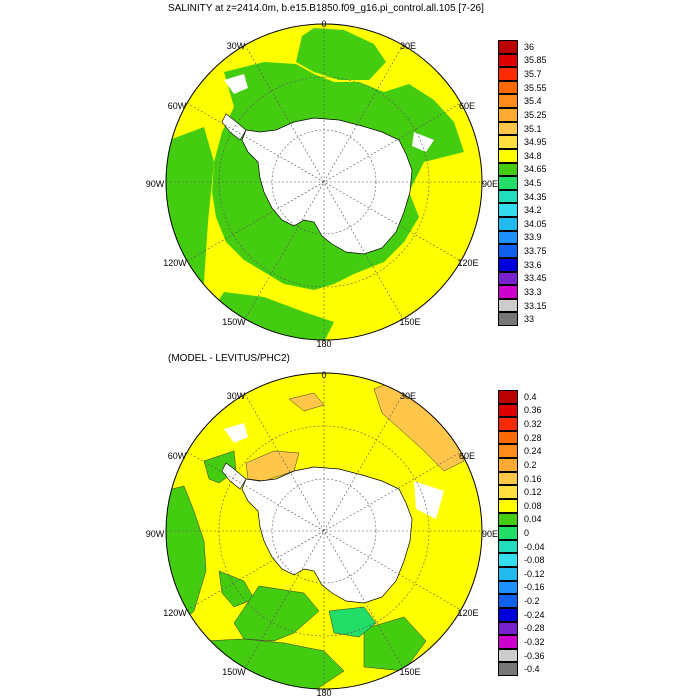 The width and height of the screenshot is (700, 700). Describe the element at coordinates (535, 278) in the screenshot. I see `colorbar-level-label: 33.45` at that location.